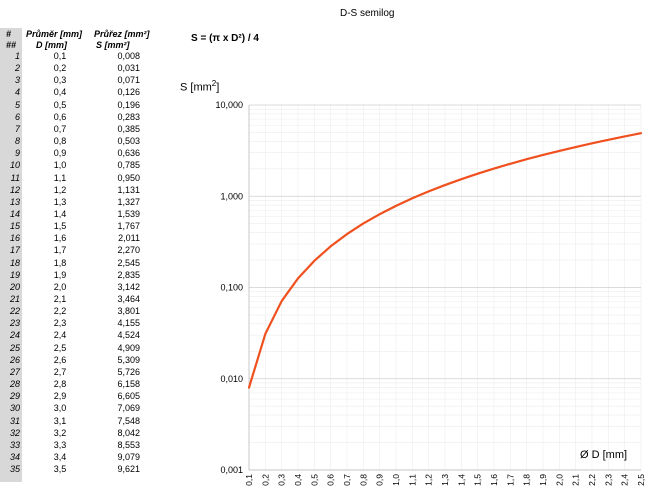 This screenshot has height=499, width=661. I want to click on area-cell: 0,636, so click(128, 153).